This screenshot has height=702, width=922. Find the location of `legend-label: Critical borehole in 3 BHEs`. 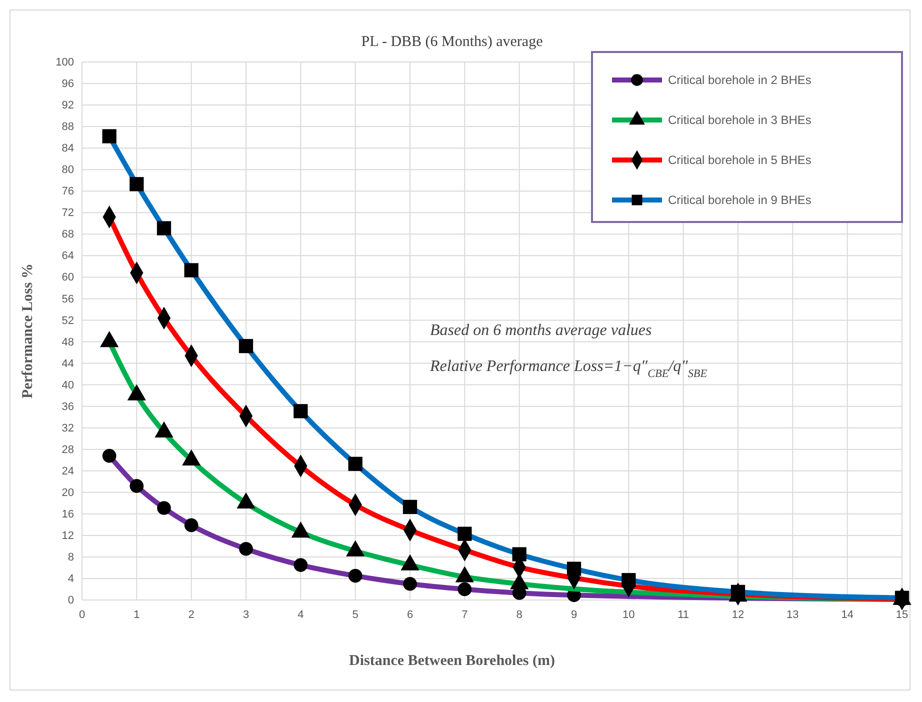

legend-label: Critical borehole in 3 BHEs is located at coordinates (740, 120).